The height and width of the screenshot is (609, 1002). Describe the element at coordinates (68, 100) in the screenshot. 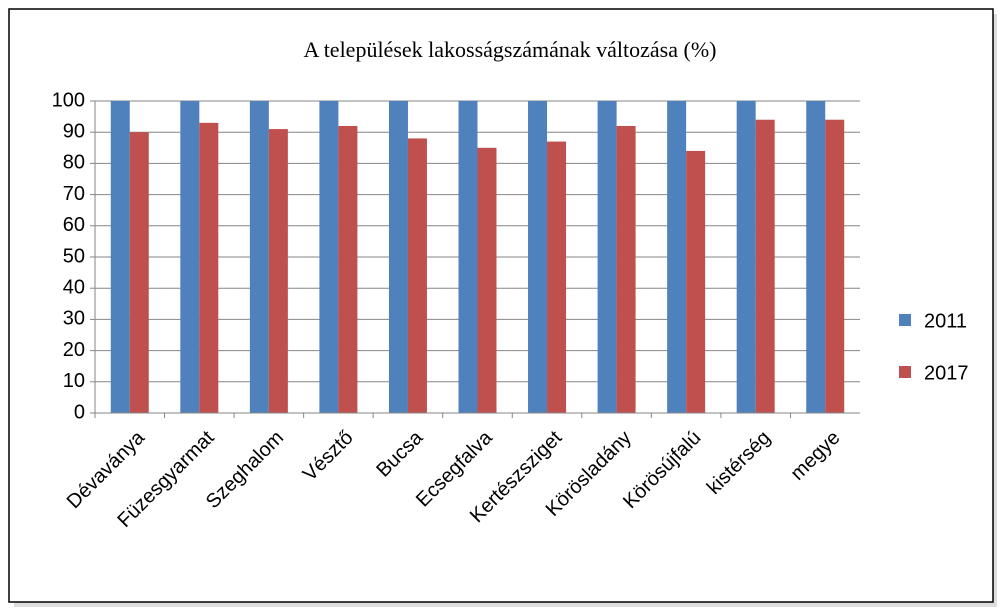

I see `y-tick-label: 100` at that location.